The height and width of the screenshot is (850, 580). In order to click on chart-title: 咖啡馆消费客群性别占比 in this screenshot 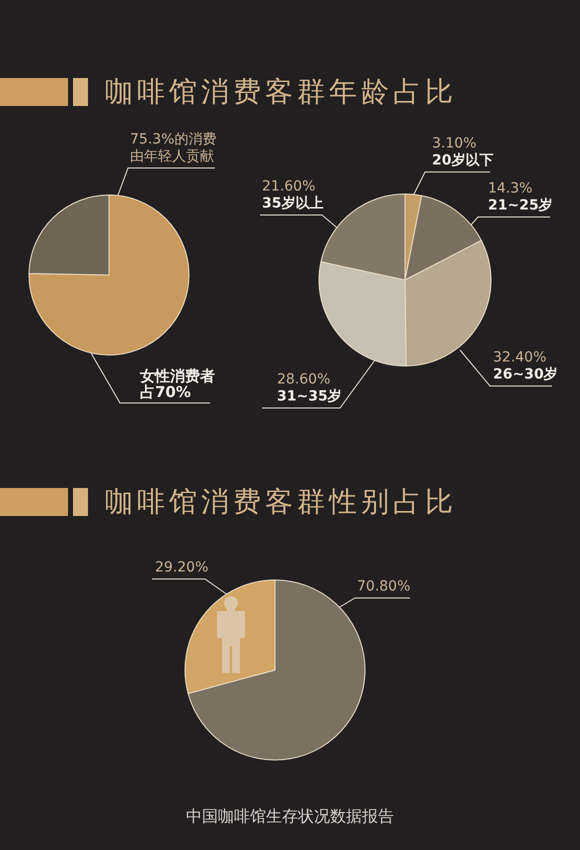, I will do `click(281, 502)`.